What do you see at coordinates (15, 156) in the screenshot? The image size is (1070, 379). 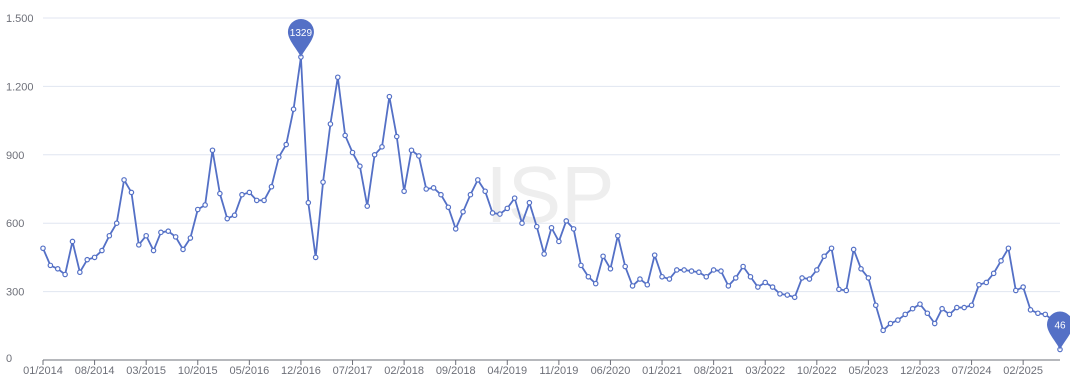 I see `y-tick-label: 900` at bounding box center [15, 156].